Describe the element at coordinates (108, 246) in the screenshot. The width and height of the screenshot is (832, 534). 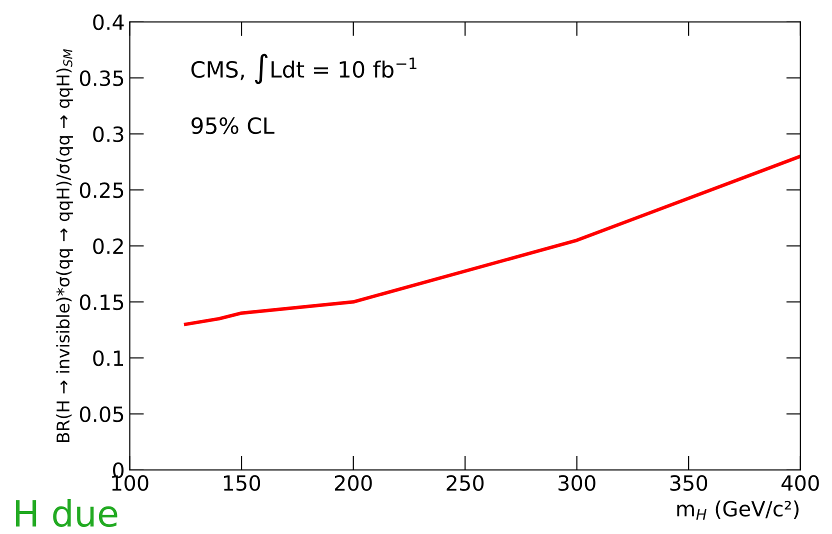
I see `y-tick-label: 0.2` at that location.